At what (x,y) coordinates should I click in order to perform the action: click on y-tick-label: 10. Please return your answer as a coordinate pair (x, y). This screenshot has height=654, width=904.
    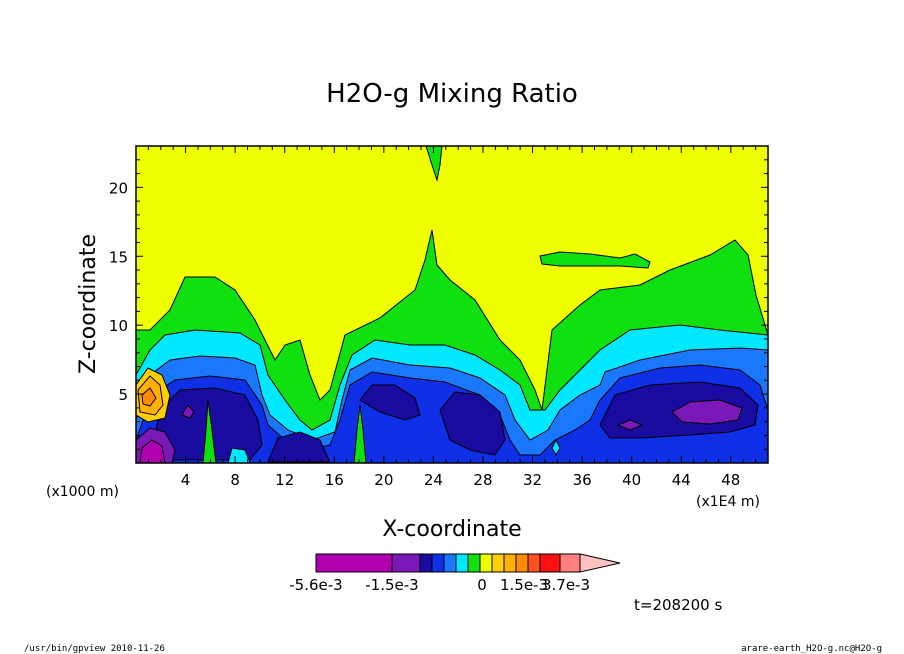
    Looking at the image, I should click on (118, 326).